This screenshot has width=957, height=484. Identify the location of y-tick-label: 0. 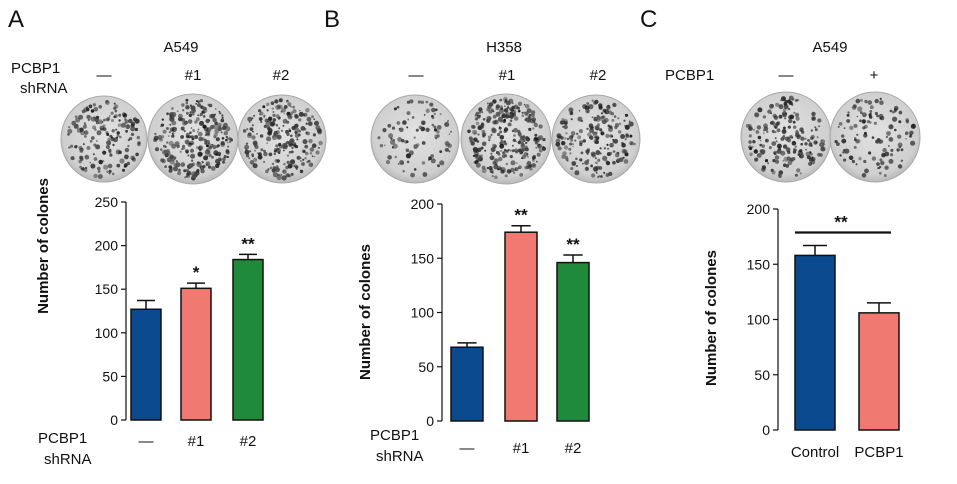
(766, 430).